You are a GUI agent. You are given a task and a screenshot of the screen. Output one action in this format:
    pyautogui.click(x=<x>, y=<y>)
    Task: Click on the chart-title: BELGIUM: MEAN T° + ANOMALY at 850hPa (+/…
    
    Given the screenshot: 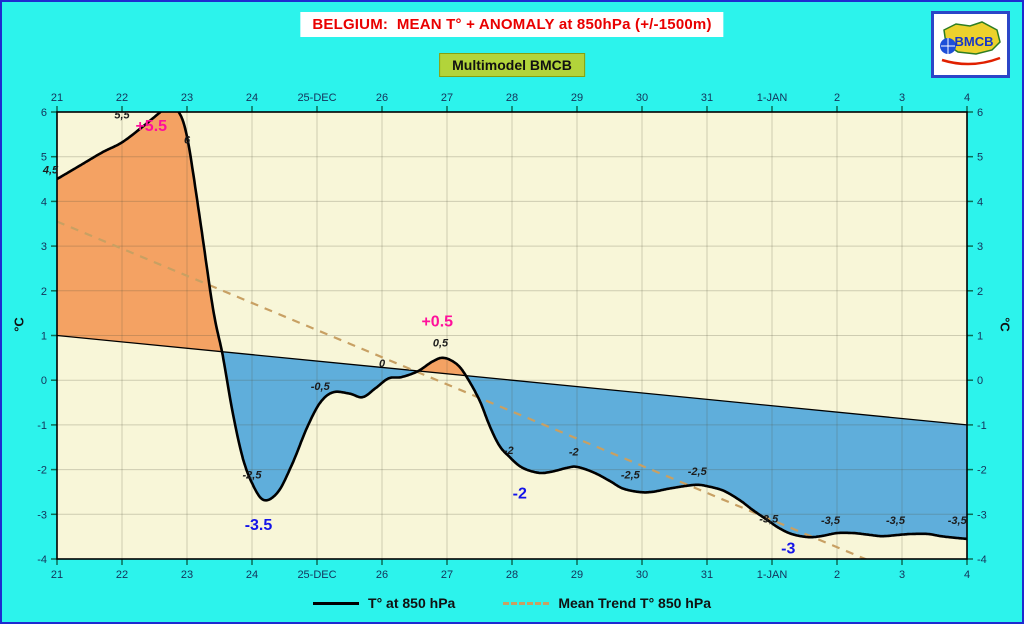 What is the action you would take?
    pyautogui.click(x=512, y=24)
    